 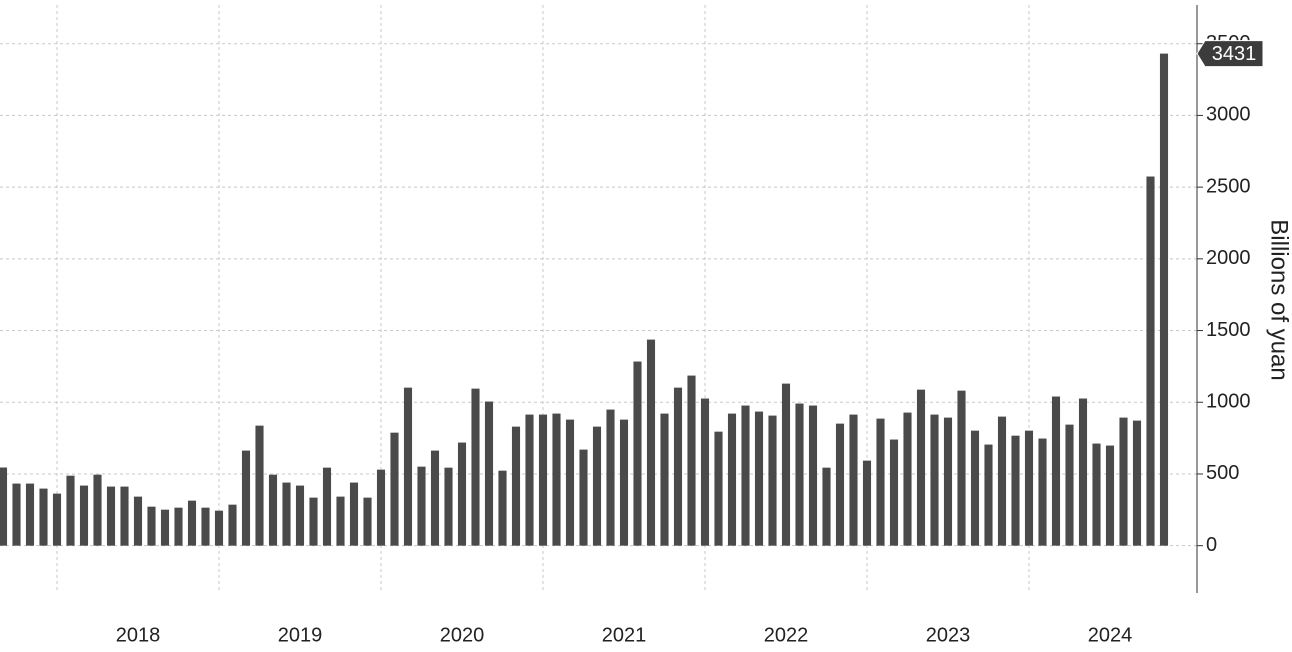 What do you see at coordinates (462, 635) in the screenshot?
I see `x-tick-label: 2020` at bounding box center [462, 635].